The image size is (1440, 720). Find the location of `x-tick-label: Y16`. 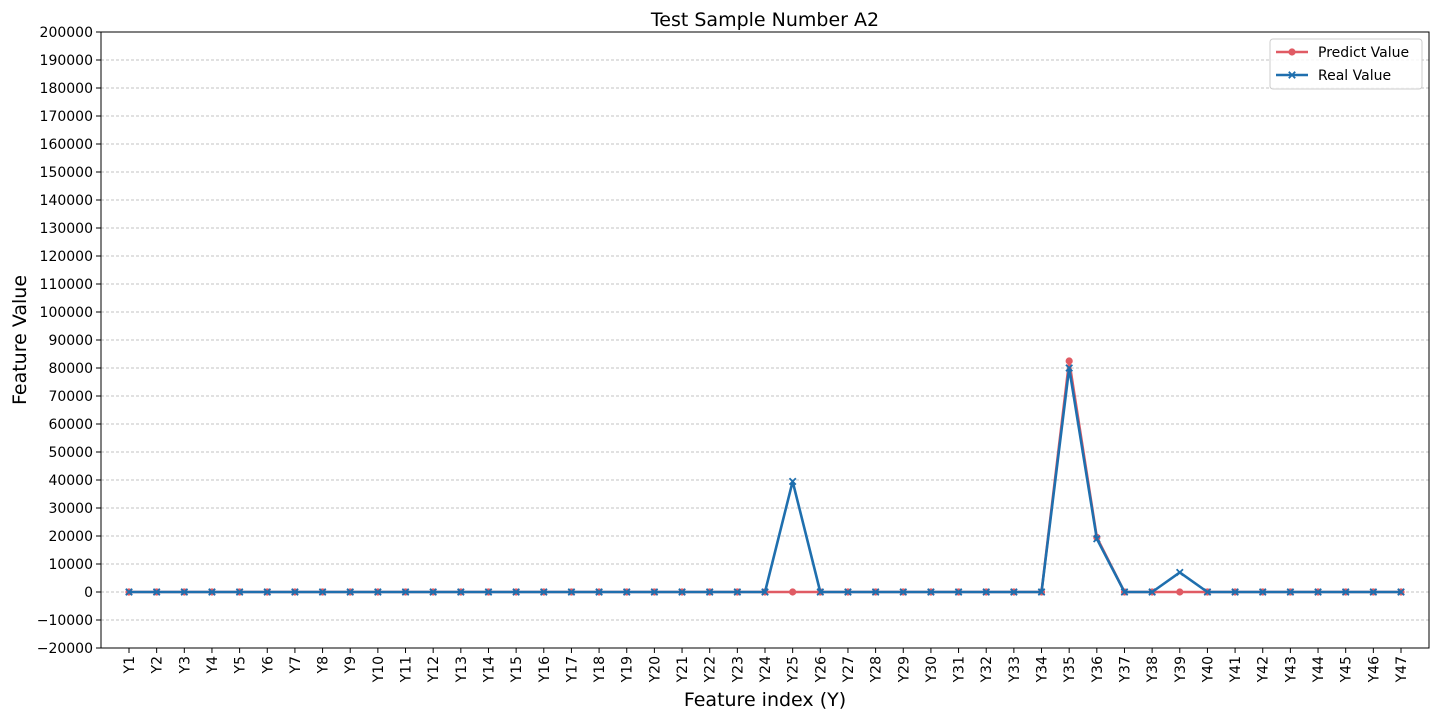

x-tick-label: Y16 is located at coordinates (545, 669).